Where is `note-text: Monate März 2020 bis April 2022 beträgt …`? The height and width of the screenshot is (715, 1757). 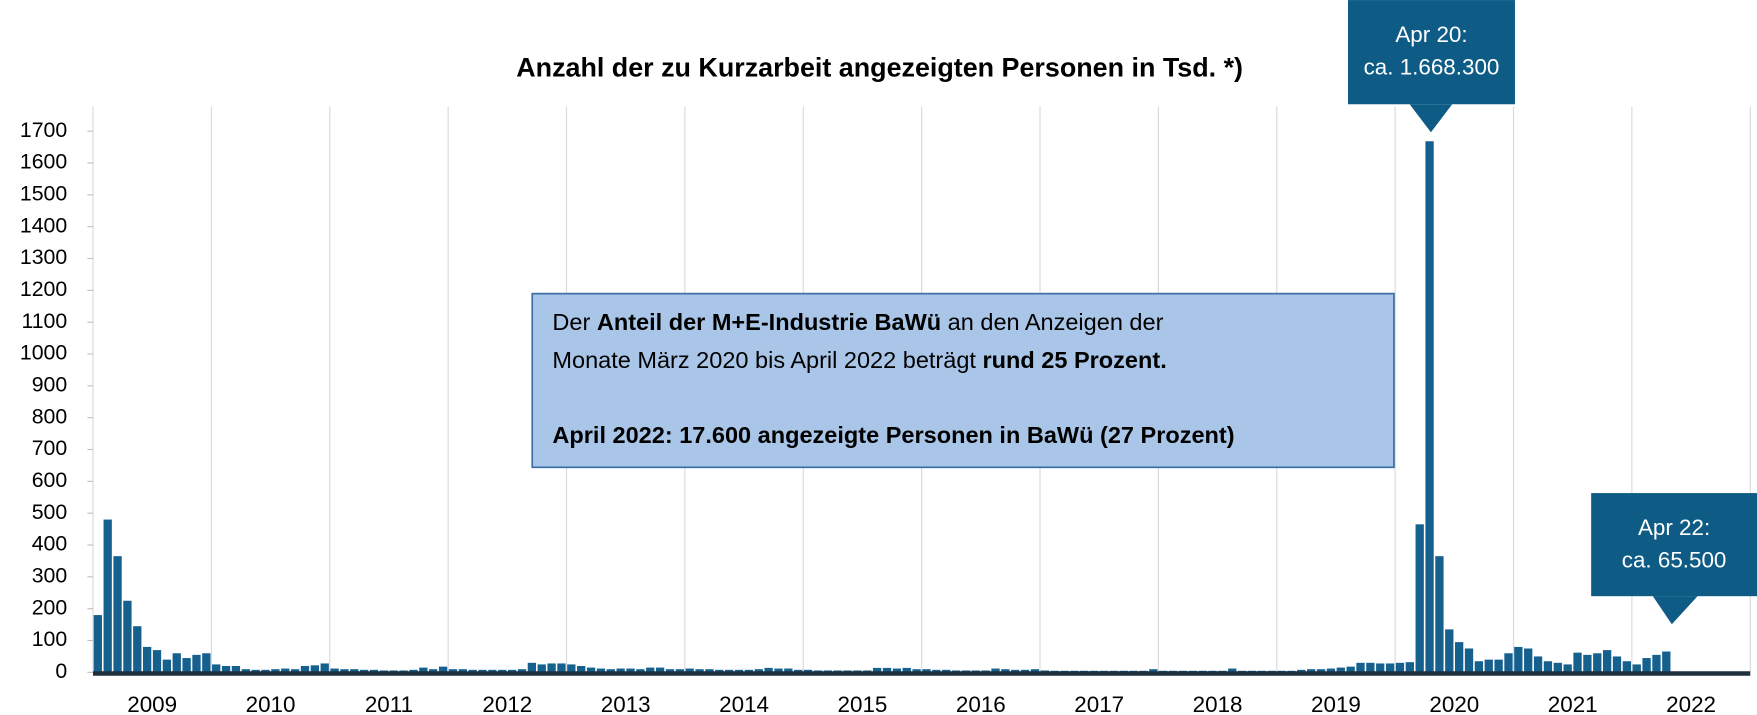 note-text: Monate März 2020 bis April 2022 beträgt … is located at coordinates (859, 360).